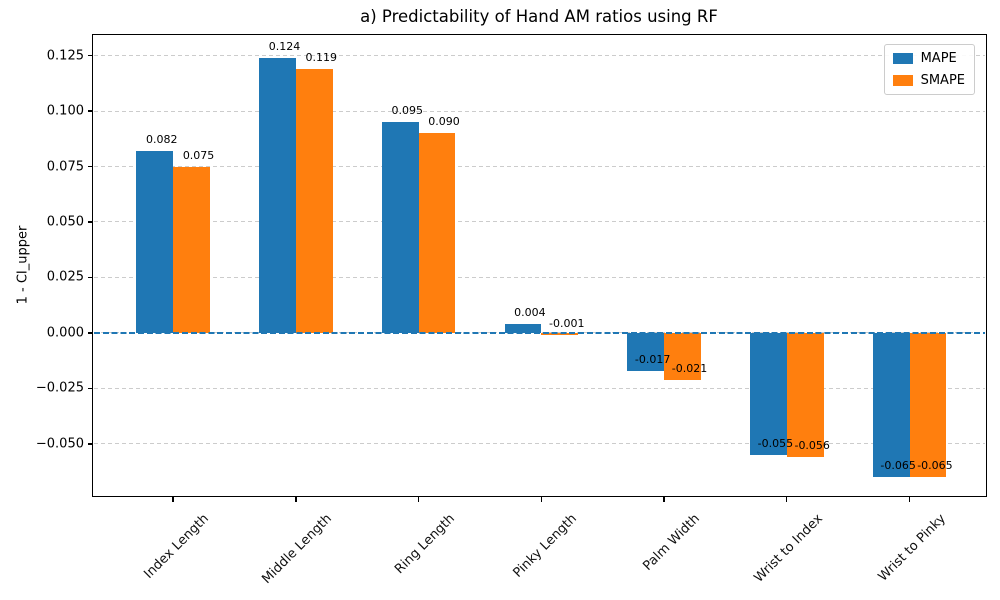 Image resolution: width=1000 pixels, height=600 pixels. Describe the element at coordinates (177, 546) in the screenshot. I see `x-tick-label: Index Length` at that location.